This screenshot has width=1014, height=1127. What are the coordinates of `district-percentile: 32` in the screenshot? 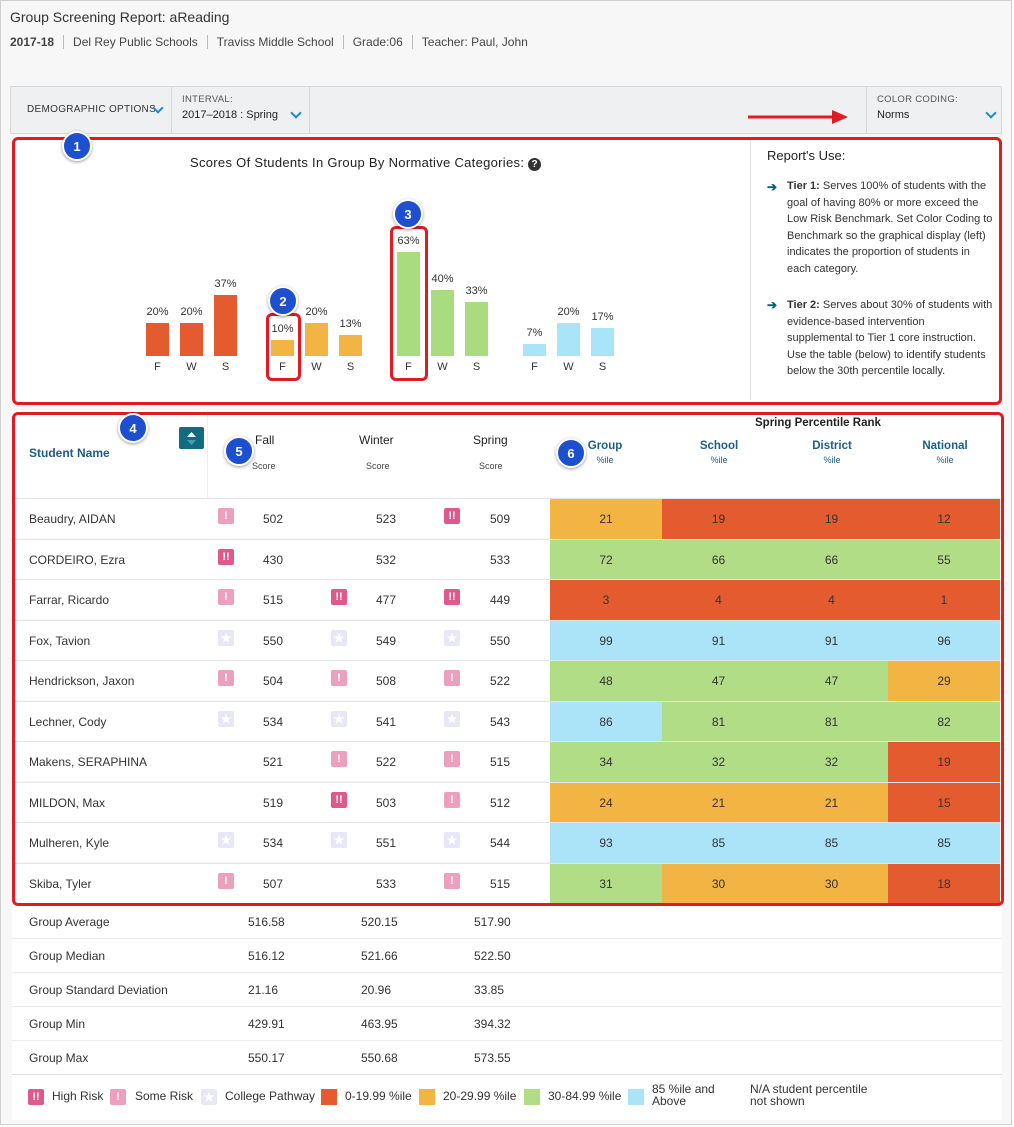 It's located at (831, 762).